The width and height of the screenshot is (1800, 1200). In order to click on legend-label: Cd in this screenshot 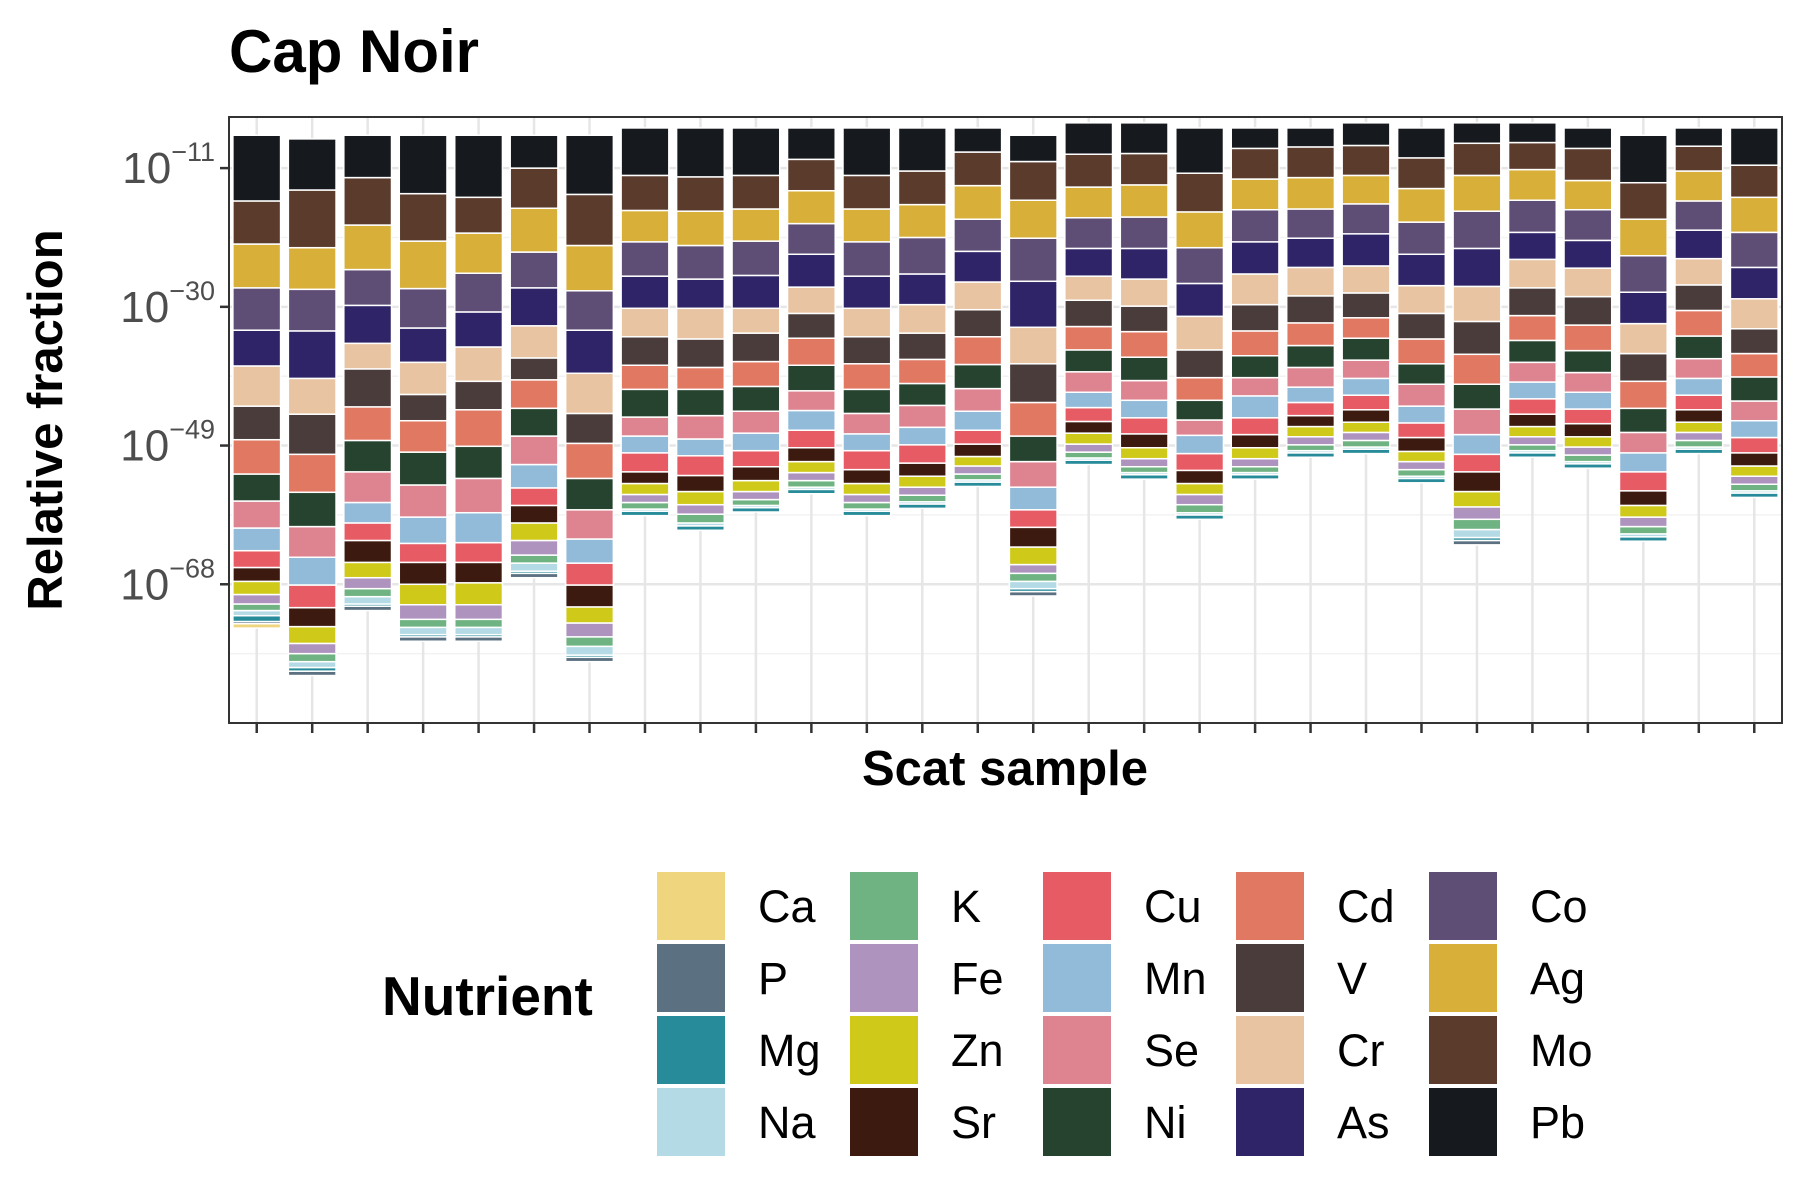, I will do `click(1366, 906)`.